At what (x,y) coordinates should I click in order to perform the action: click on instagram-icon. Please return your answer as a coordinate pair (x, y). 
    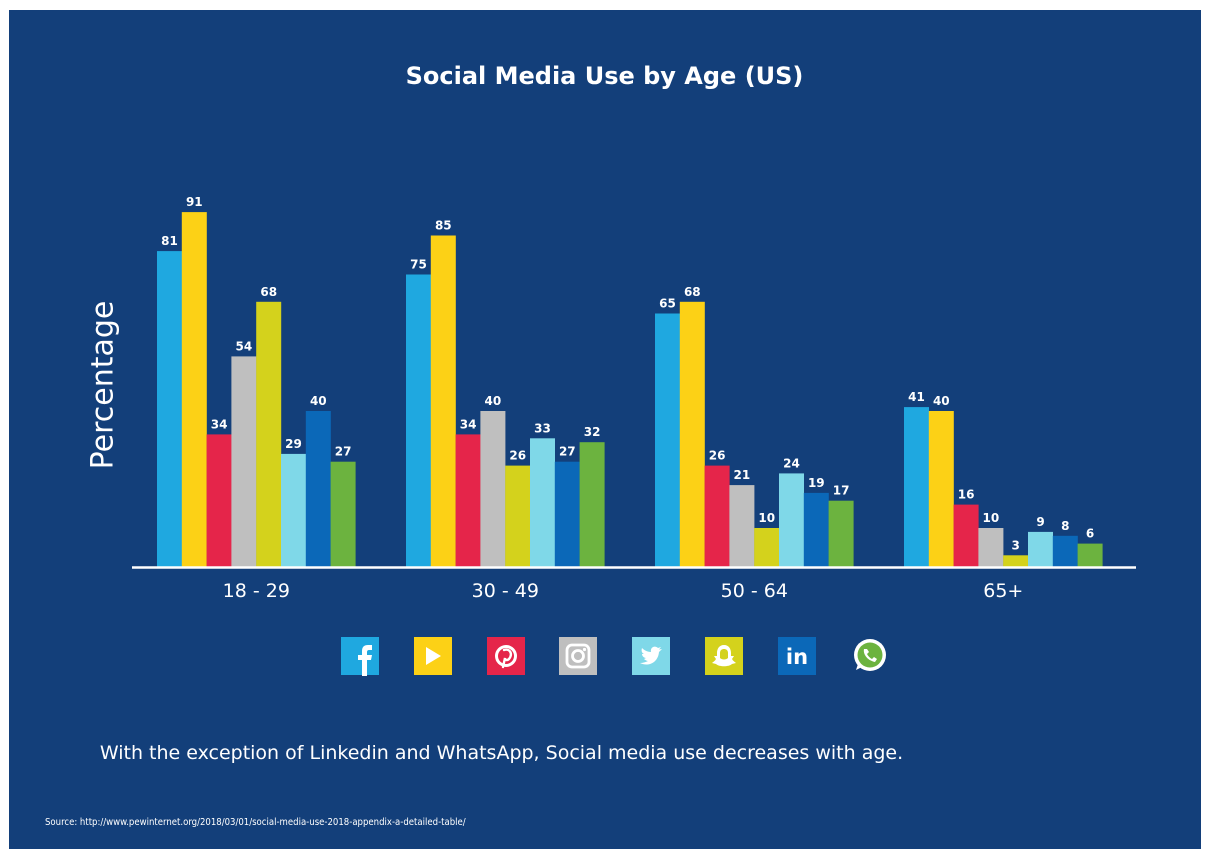
    Looking at the image, I should click on (578, 656).